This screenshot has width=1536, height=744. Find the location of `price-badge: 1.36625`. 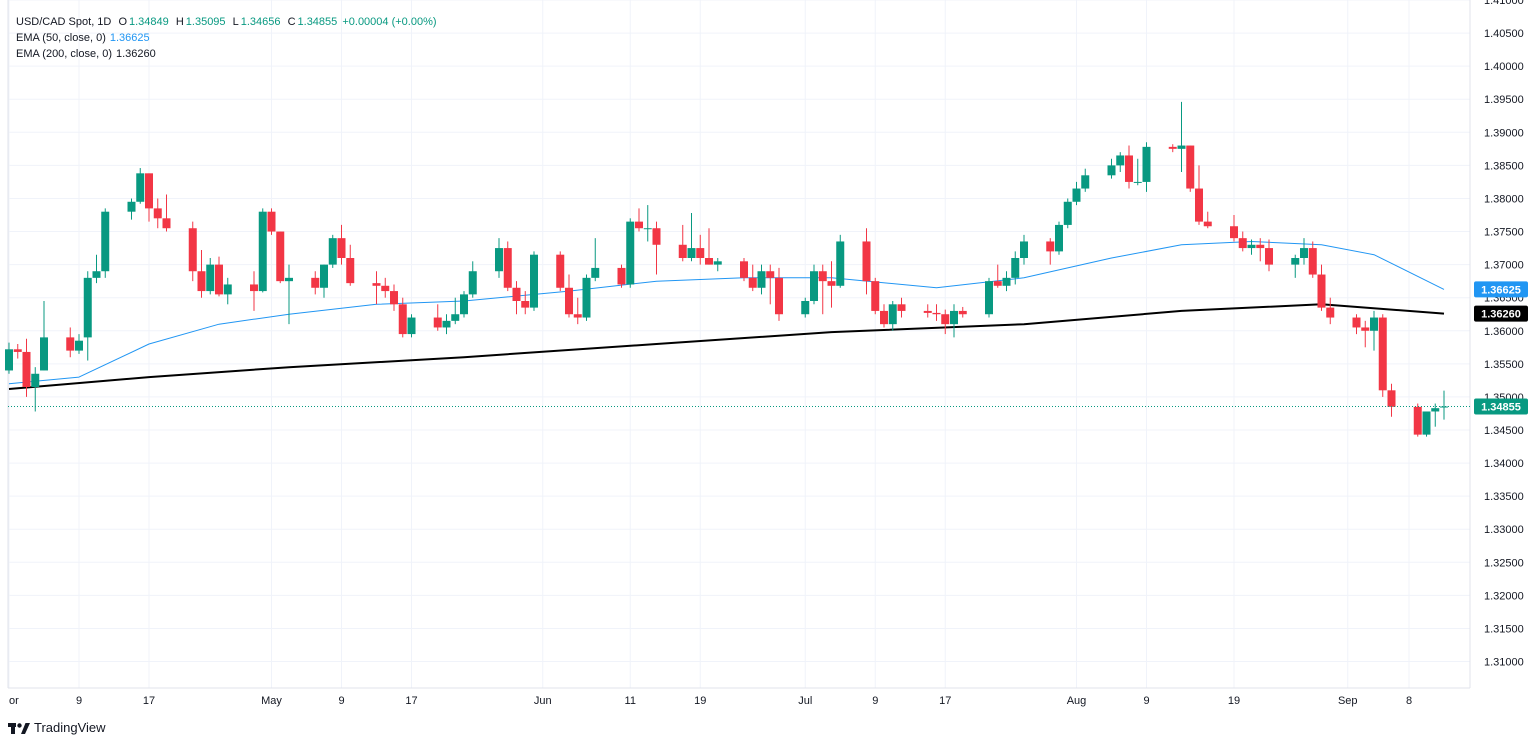

price-badge: 1.36625 is located at coordinates (1501, 289).